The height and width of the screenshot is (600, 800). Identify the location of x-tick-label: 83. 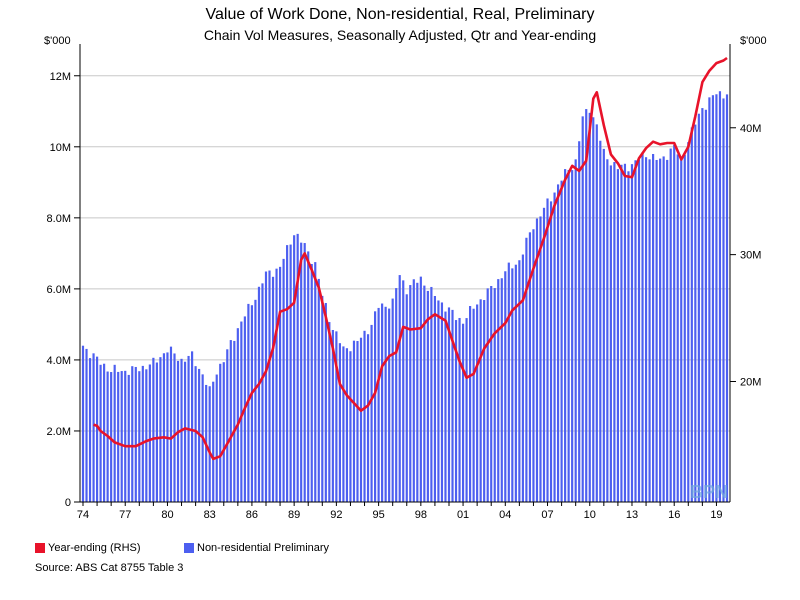
(210, 515).